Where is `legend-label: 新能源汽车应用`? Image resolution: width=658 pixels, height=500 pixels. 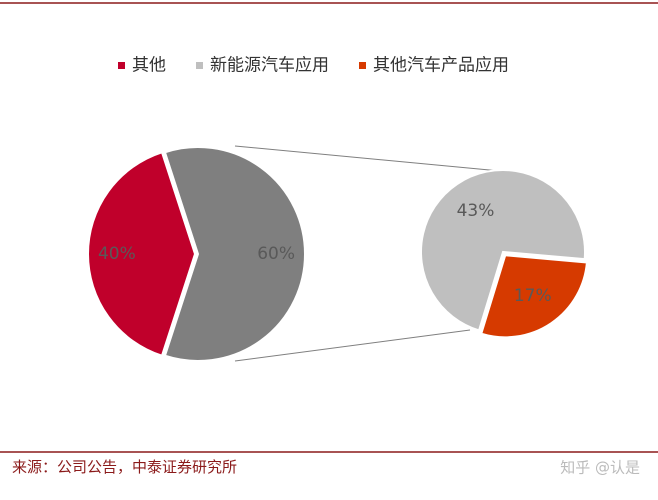
legend-label: 新能源汽车应用 is located at coordinates (269, 66).